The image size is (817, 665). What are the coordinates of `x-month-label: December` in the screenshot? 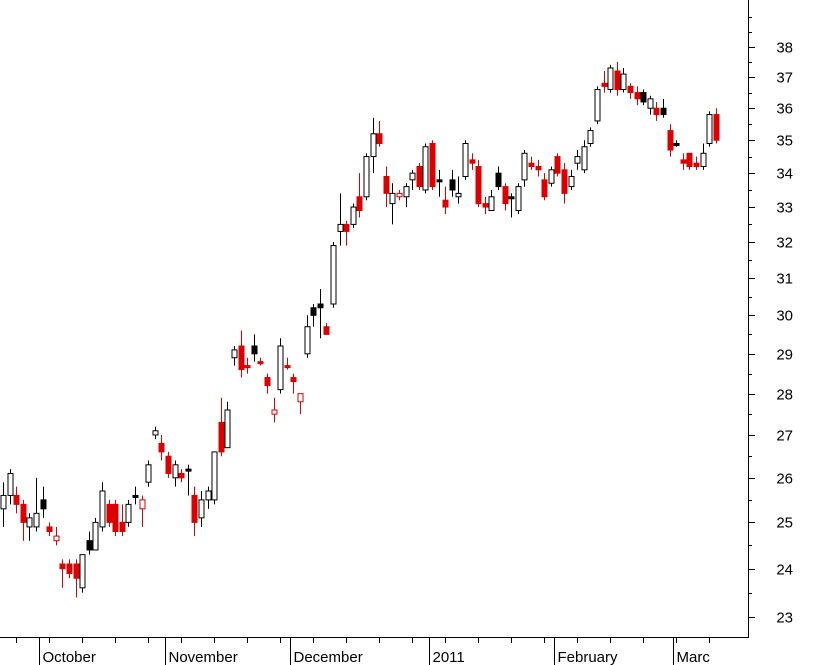 It's located at (328, 657).